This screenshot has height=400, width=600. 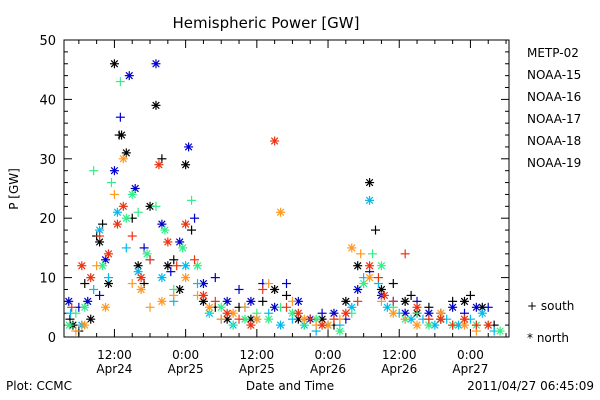 I want to click on legend-entry: NOAA-15, so click(x=554, y=75).